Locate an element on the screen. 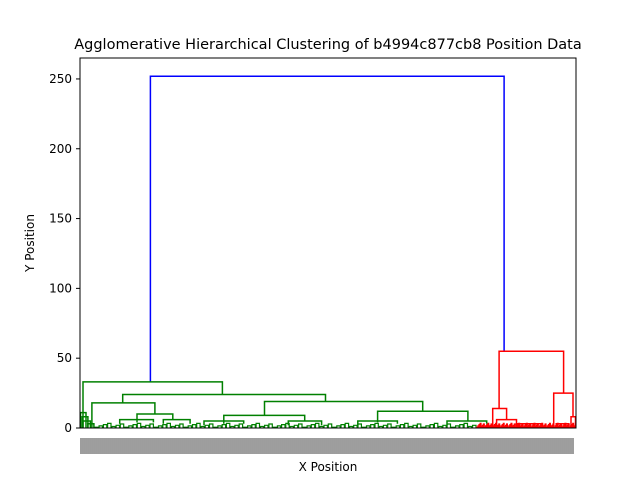 The height and width of the screenshot is (480, 640). y-tick-label: 250 is located at coordinates (60, 79).